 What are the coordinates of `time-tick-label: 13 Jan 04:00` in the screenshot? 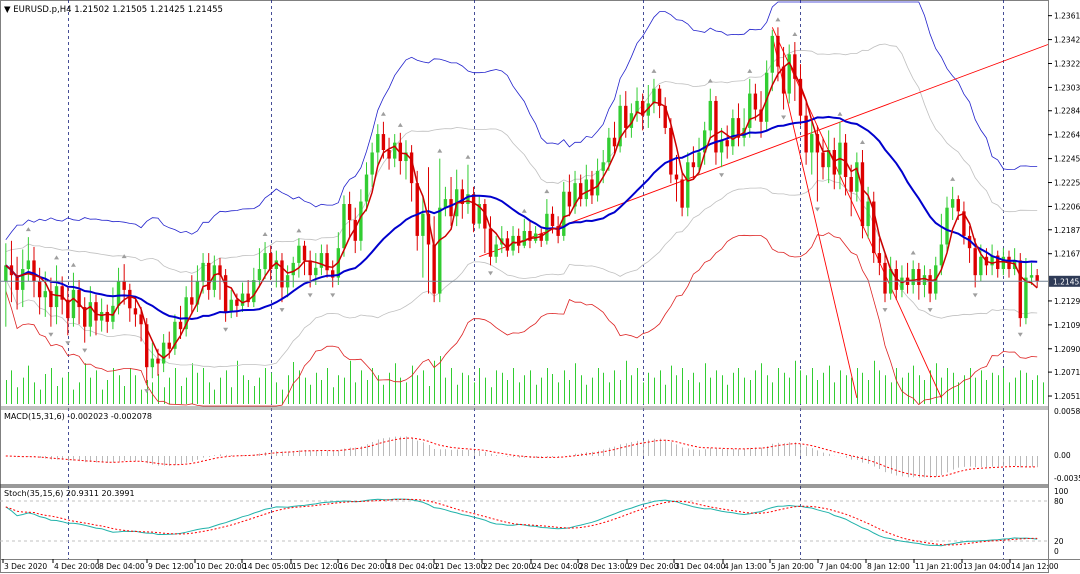 It's located at (987, 566).